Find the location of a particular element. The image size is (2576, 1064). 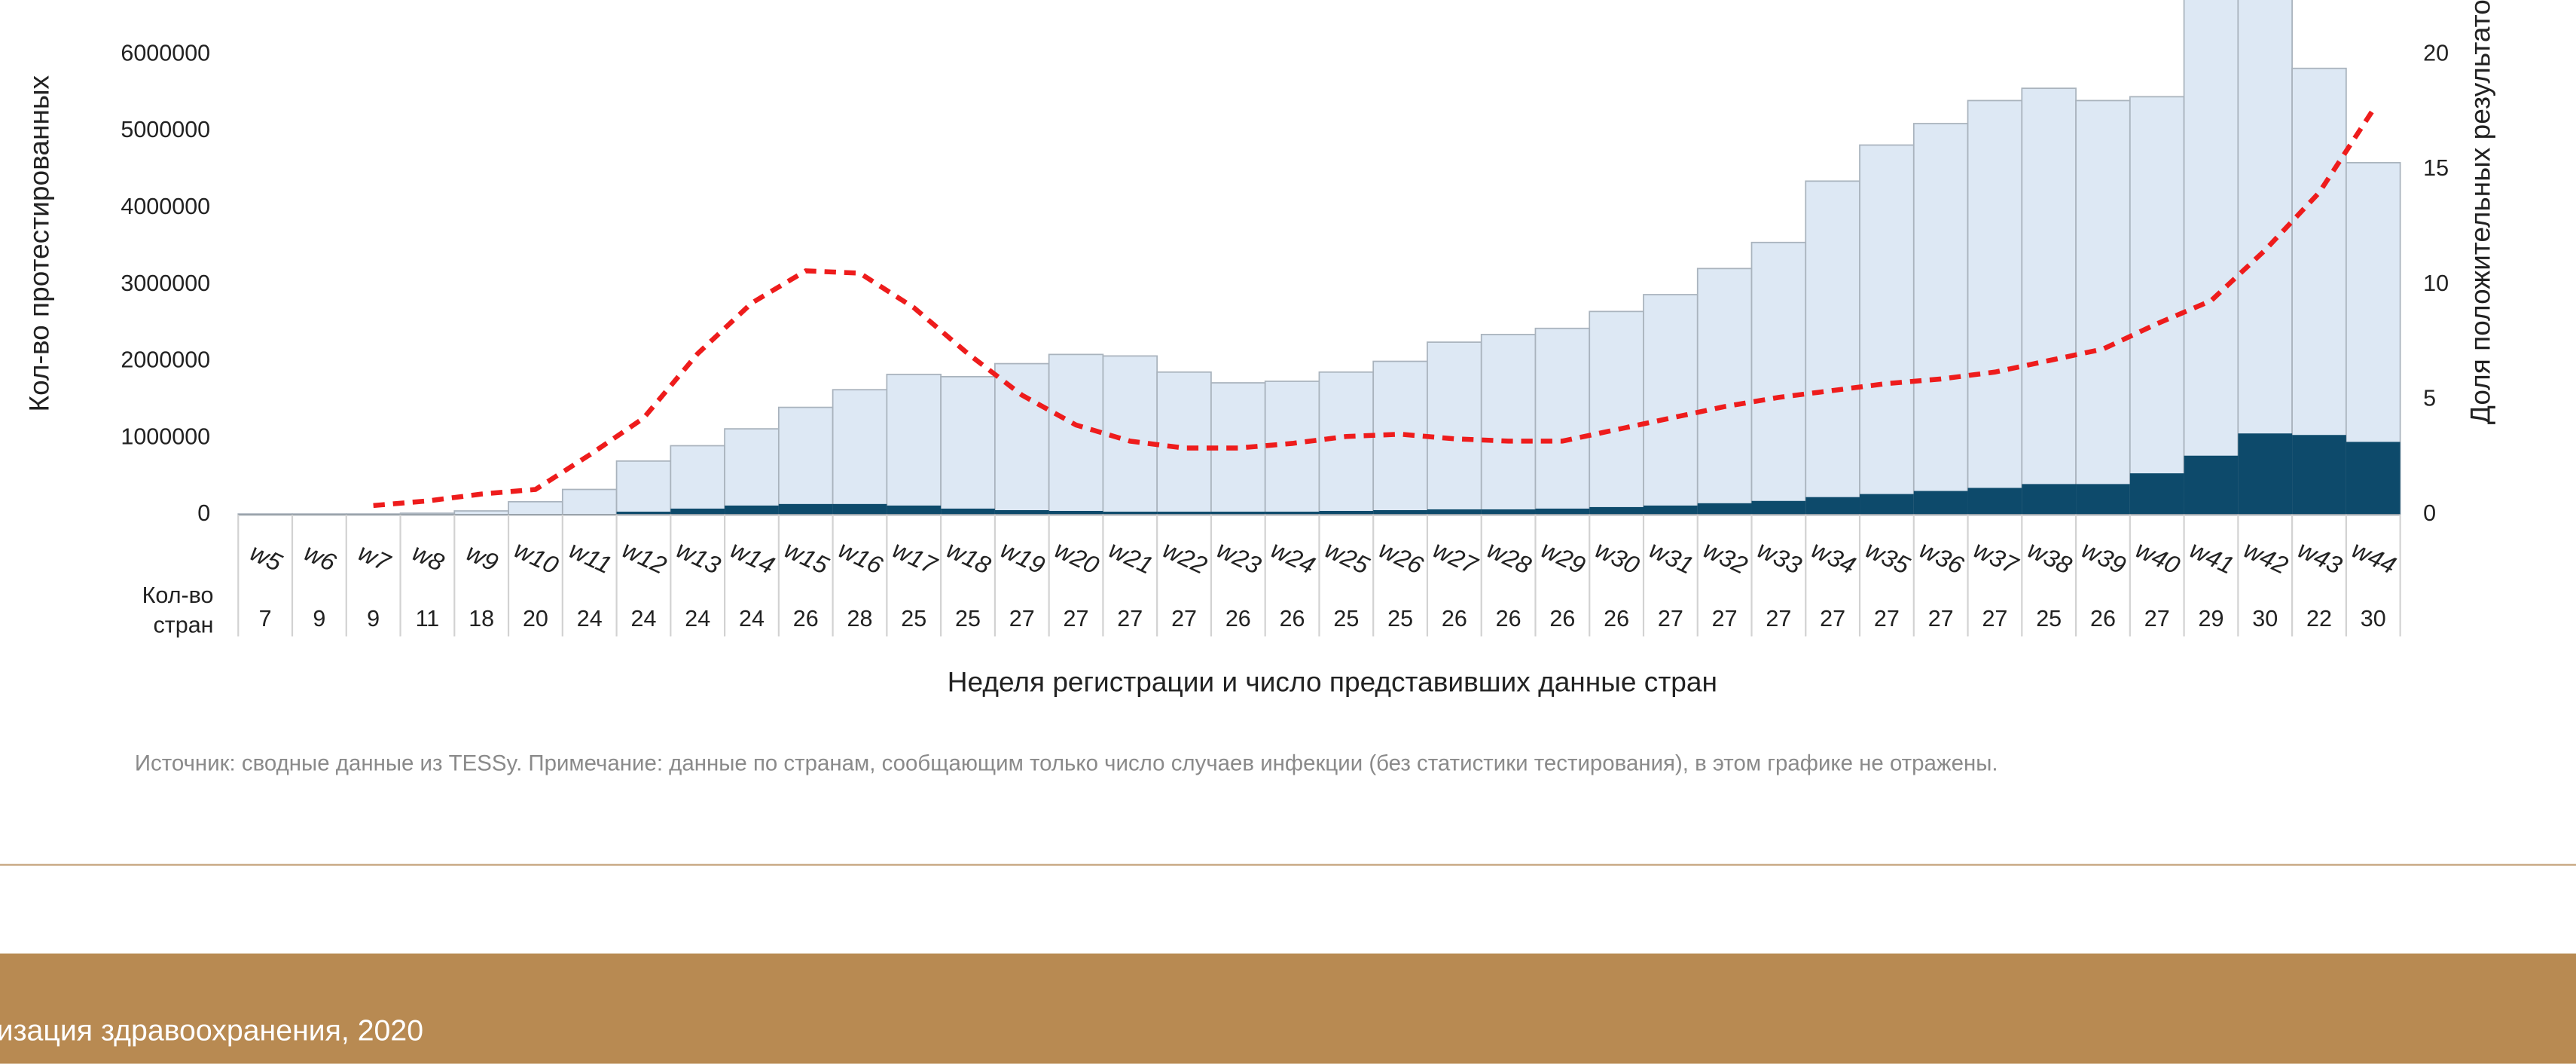

y-tick-label: 4000000 is located at coordinates (166, 206).